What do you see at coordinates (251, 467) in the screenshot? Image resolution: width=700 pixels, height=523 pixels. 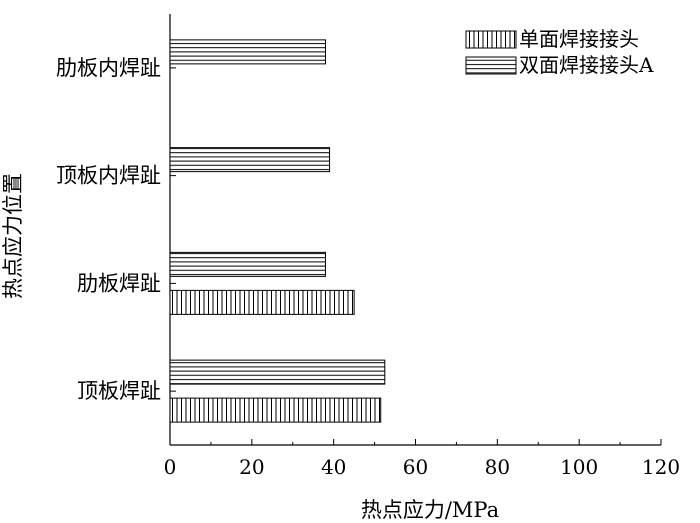 I see `x-tick-label-20: 20` at bounding box center [251, 467].